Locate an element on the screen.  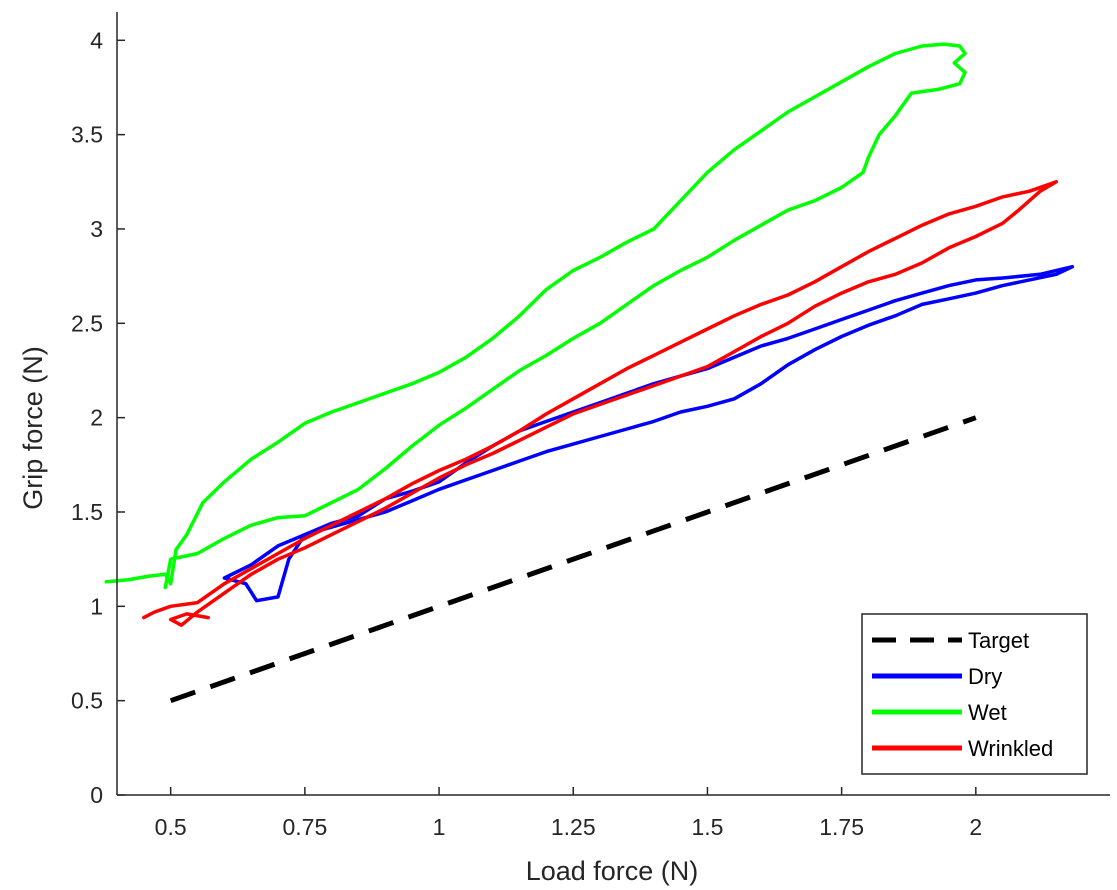
legend-label-wrinkled: Wrinkled is located at coordinates (1010, 748).